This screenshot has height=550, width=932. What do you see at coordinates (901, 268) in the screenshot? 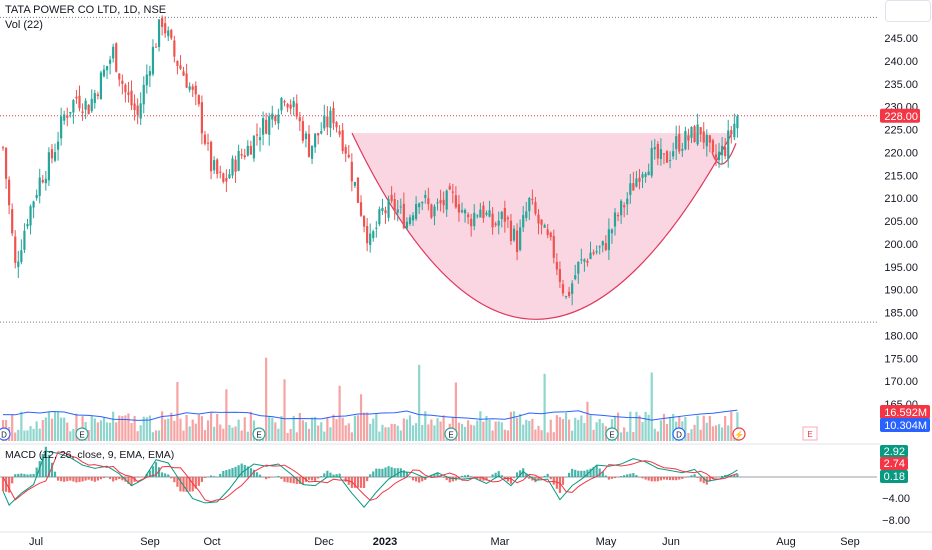
I see `price-tick-label: 195.00` at bounding box center [901, 268].